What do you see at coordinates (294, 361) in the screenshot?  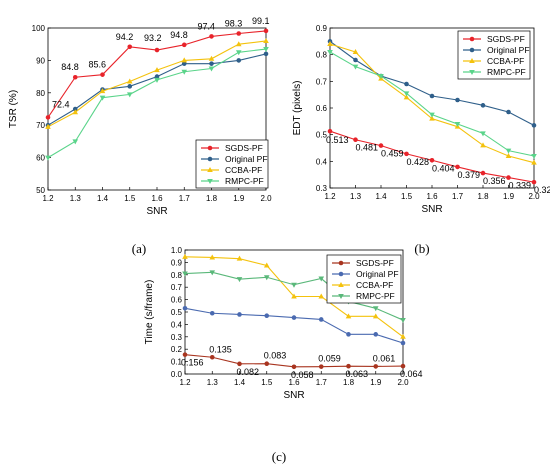 I see `series-sgds-pf` at bounding box center [294, 361].